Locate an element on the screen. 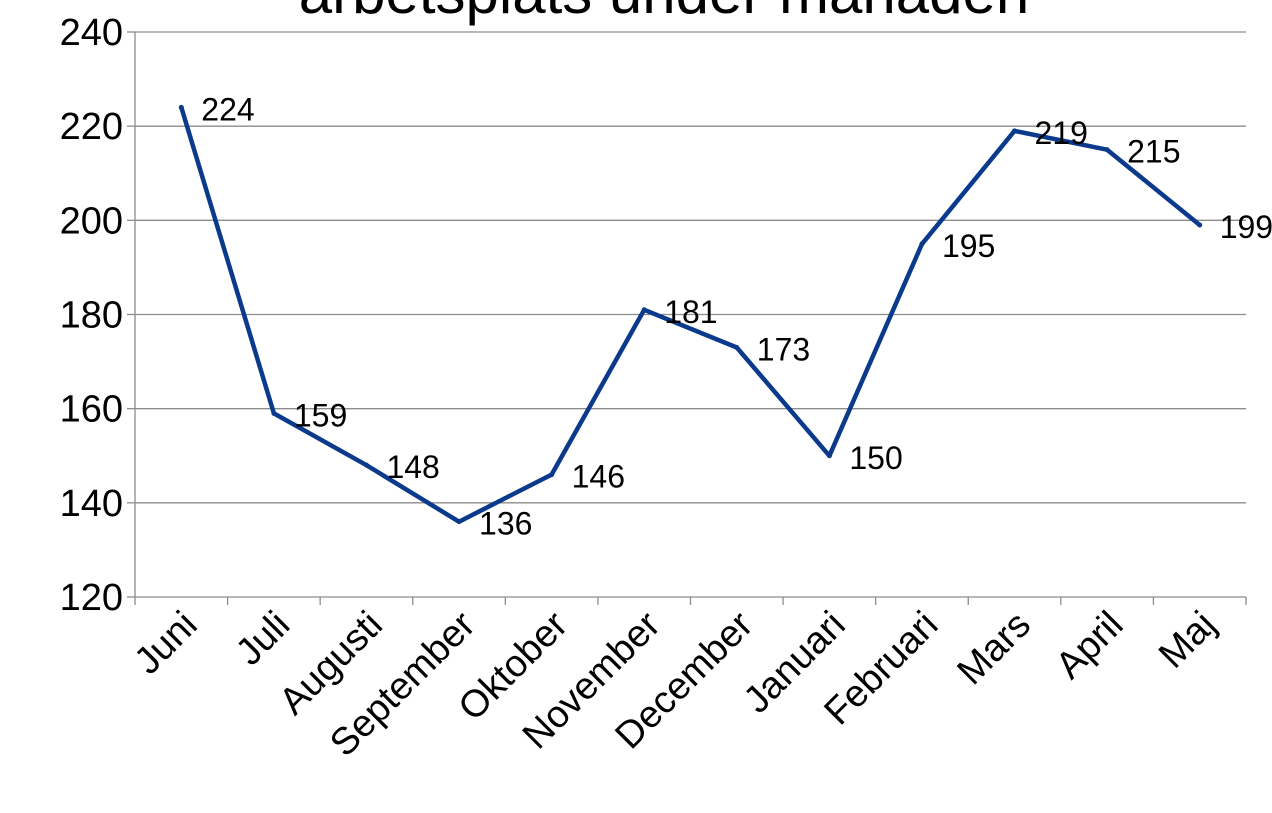 The width and height of the screenshot is (1272, 813). x-tick-label: Juni is located at coordinates (166, 643).